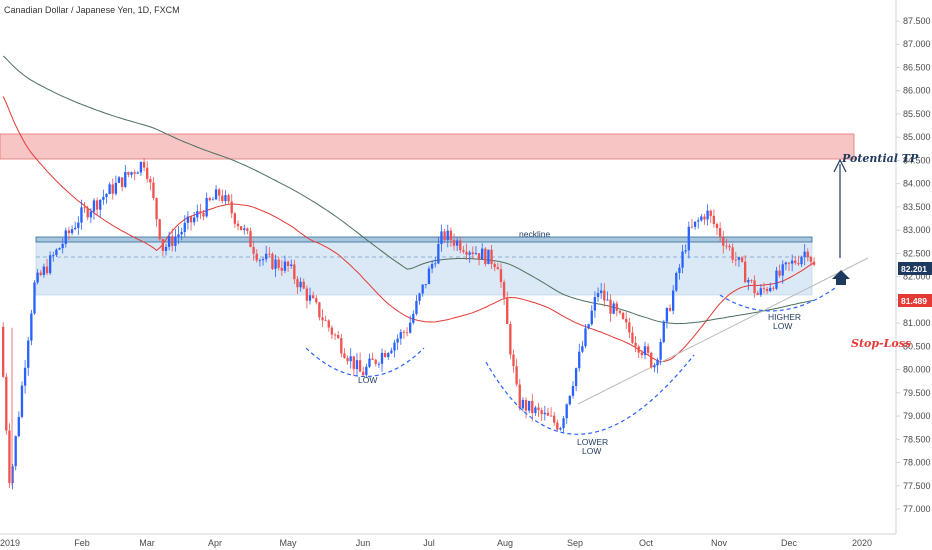 This screenshot has width=932, height=550. I want to click on x-tick-label: Aug, so click(505, 543).